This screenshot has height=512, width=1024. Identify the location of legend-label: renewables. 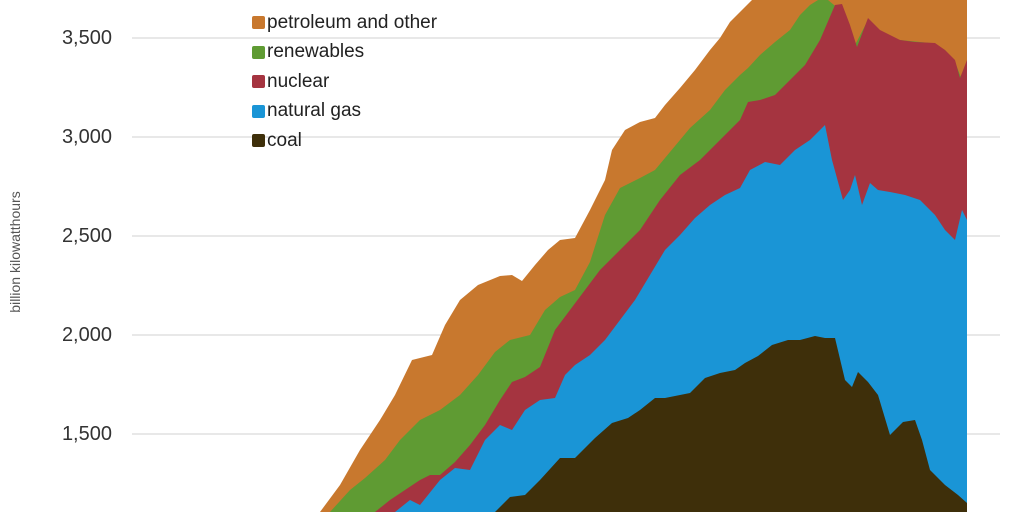
(316, 51).